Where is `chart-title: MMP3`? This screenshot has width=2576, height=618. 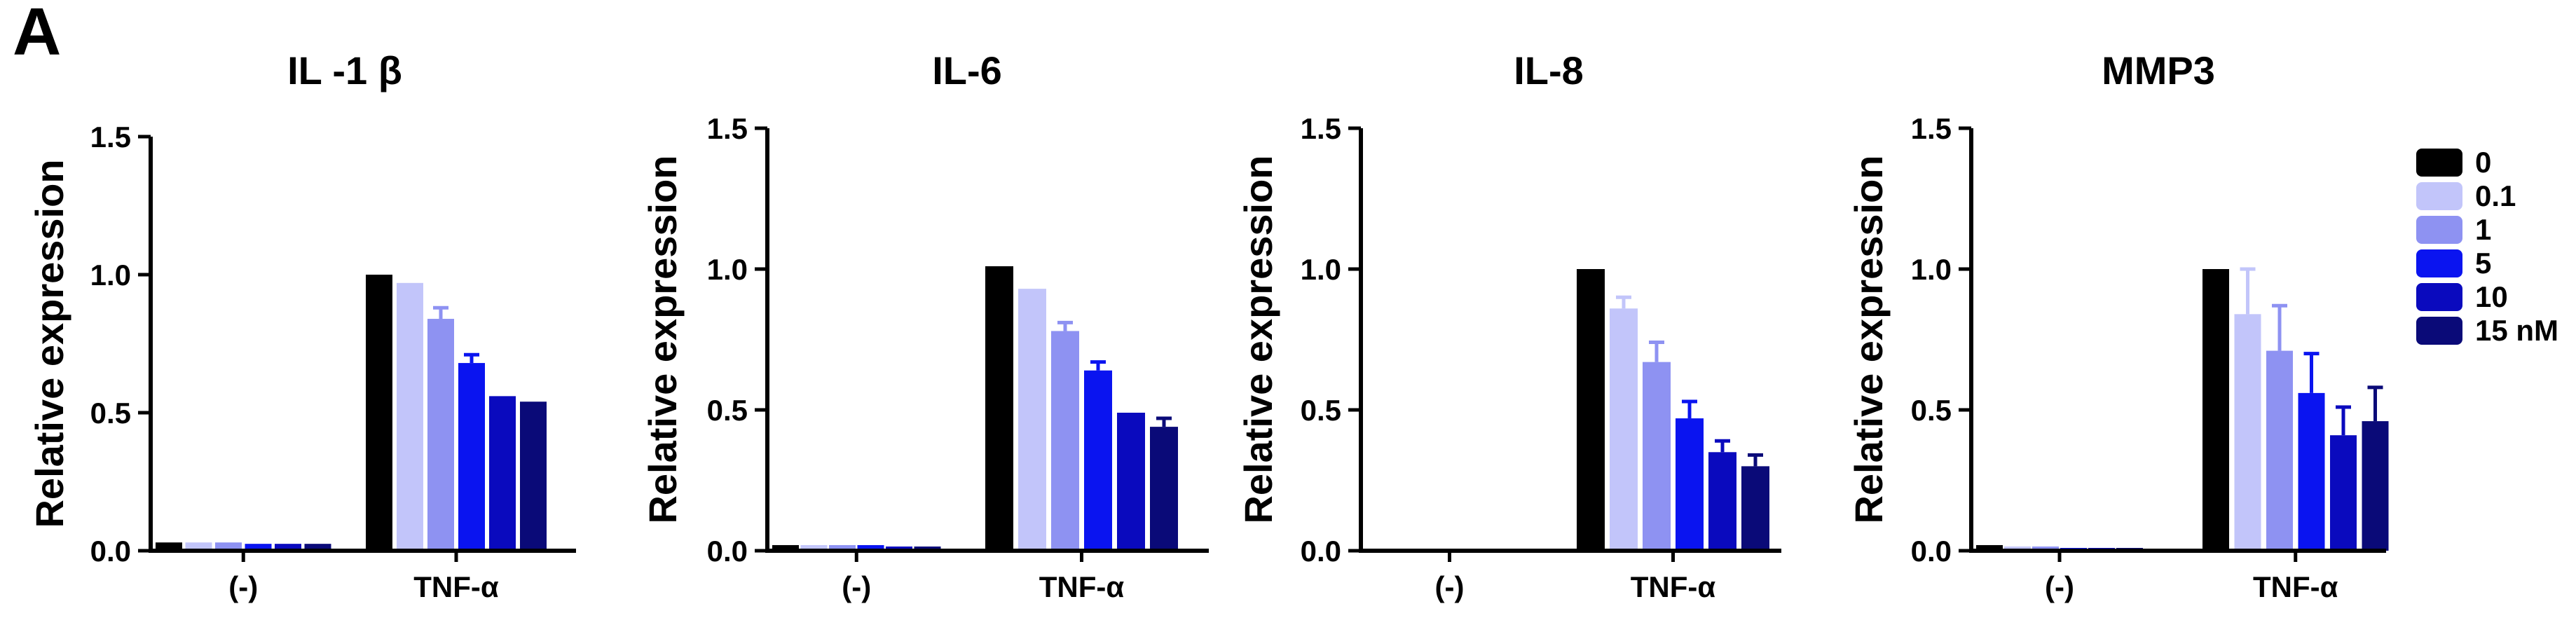 chart-title: MMP3 is located at coordinates (2159, 70).